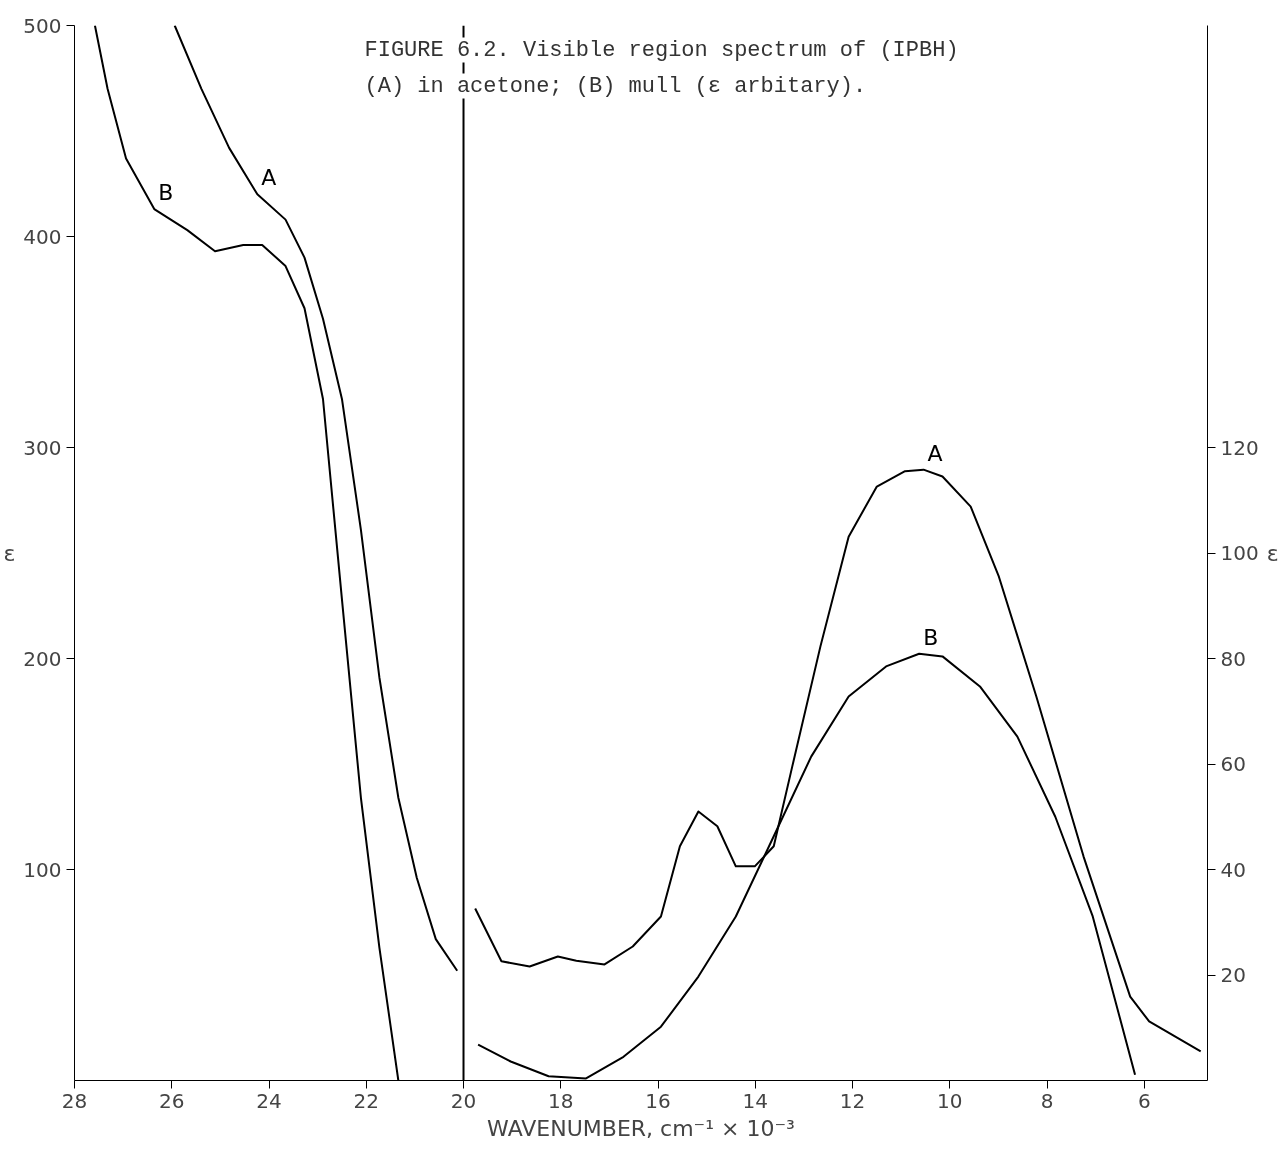 This screenshot has width=1282, height=1170. I want to click on x-tick-label: 6, so click(1144, 1100).